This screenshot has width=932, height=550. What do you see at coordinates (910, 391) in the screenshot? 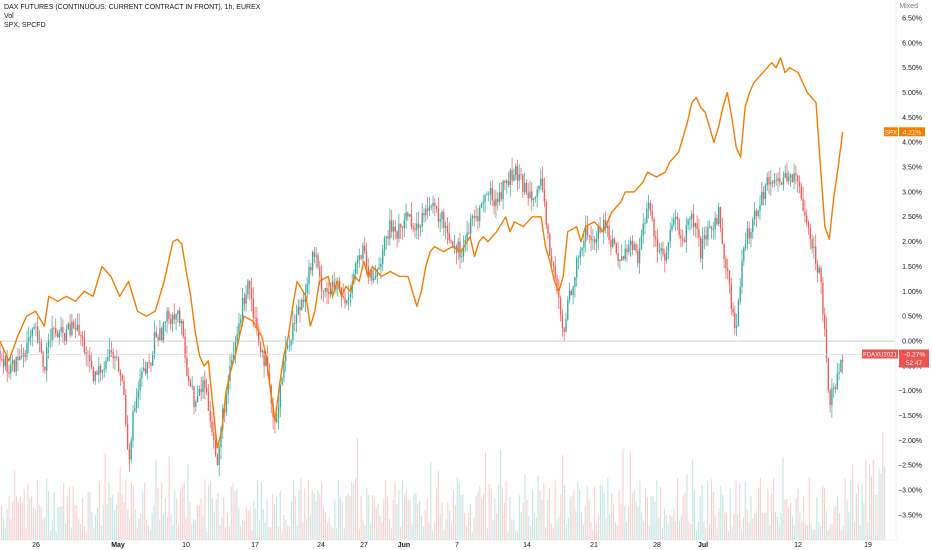
I see `price-tick-label: −1.00%` at bounding box center [910, 391].